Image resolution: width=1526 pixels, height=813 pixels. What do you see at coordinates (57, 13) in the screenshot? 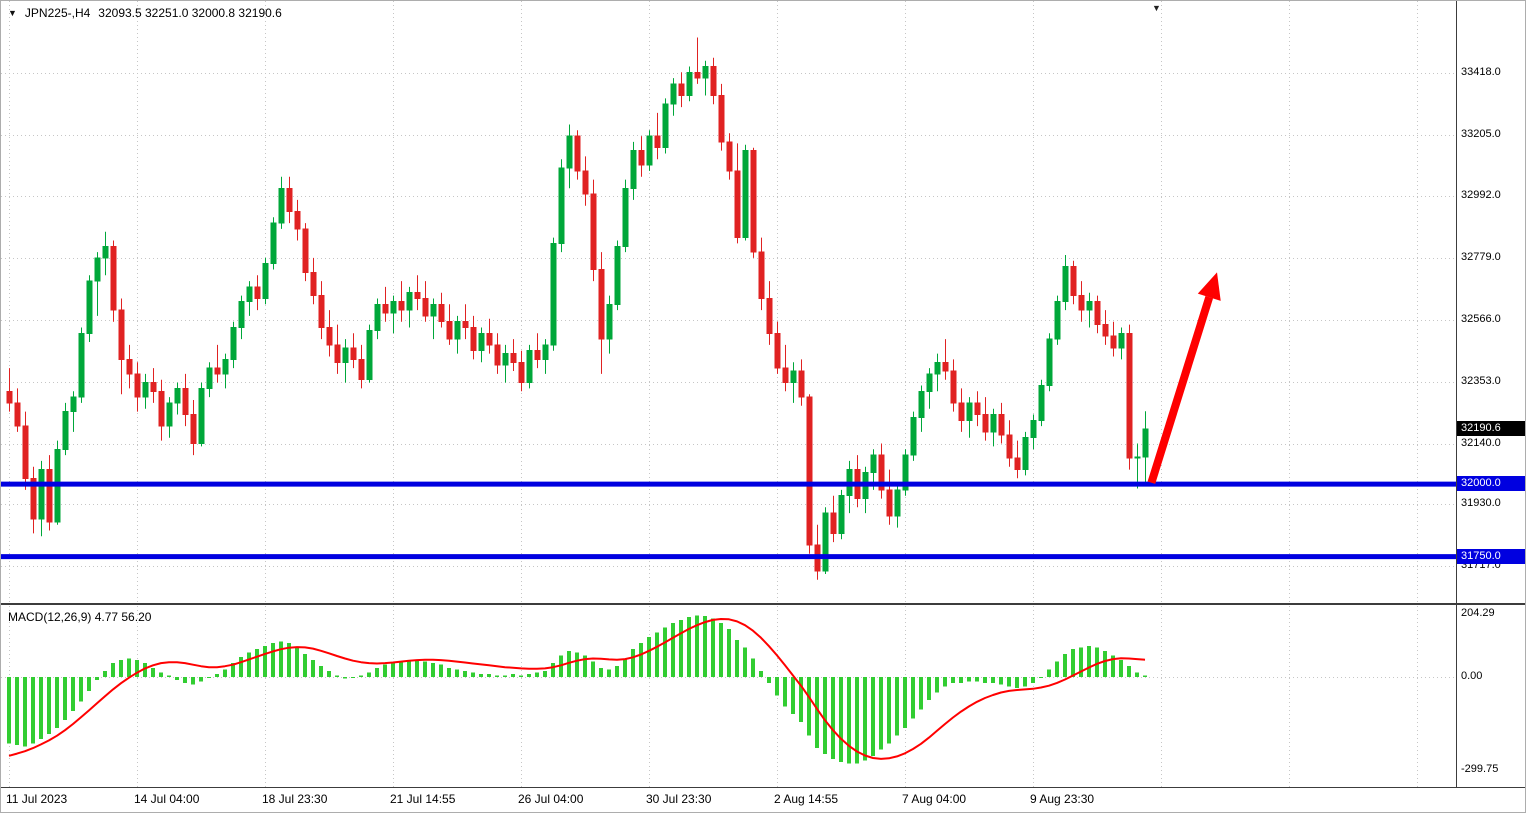
I see `symbol-title: JPN225-,H4` at bounding box center [57, 13].